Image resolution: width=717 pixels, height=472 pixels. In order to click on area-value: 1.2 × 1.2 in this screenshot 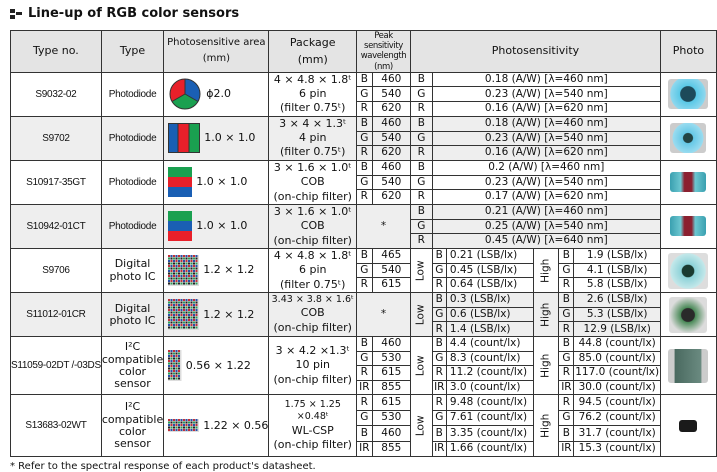, I will do `click(229, 270)`.